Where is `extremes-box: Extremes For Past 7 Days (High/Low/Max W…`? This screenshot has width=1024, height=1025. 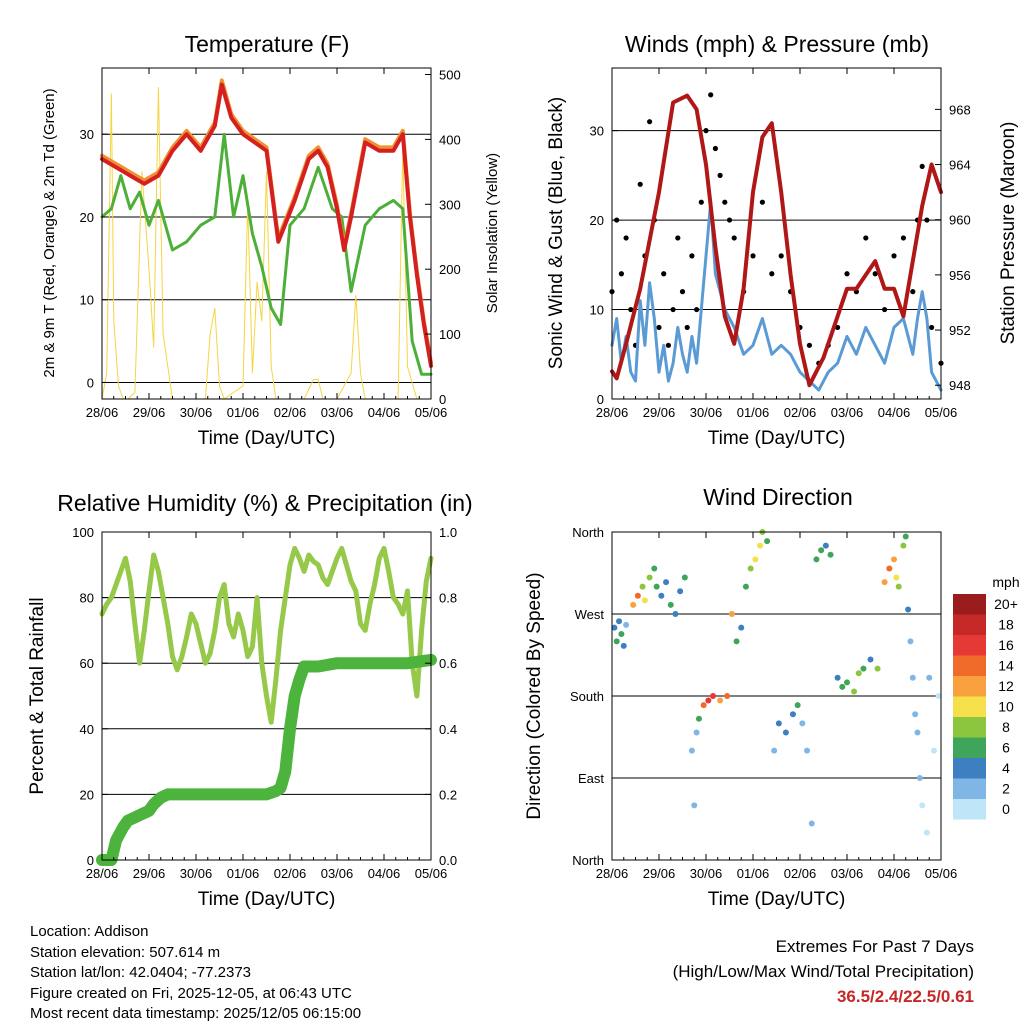 extremes-box: Extremes For Past 7 Days (High/Low/Max W… is located at coordinates (823, 971).